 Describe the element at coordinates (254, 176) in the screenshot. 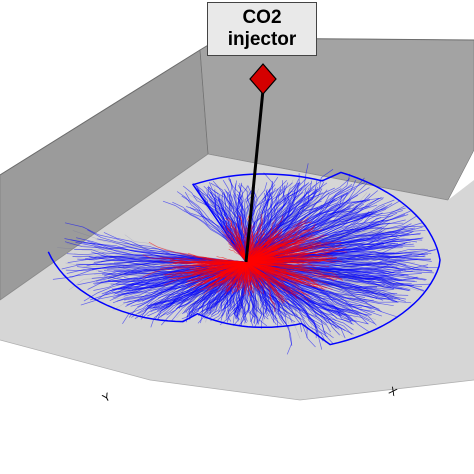

I see `injector-well-line` at that location.